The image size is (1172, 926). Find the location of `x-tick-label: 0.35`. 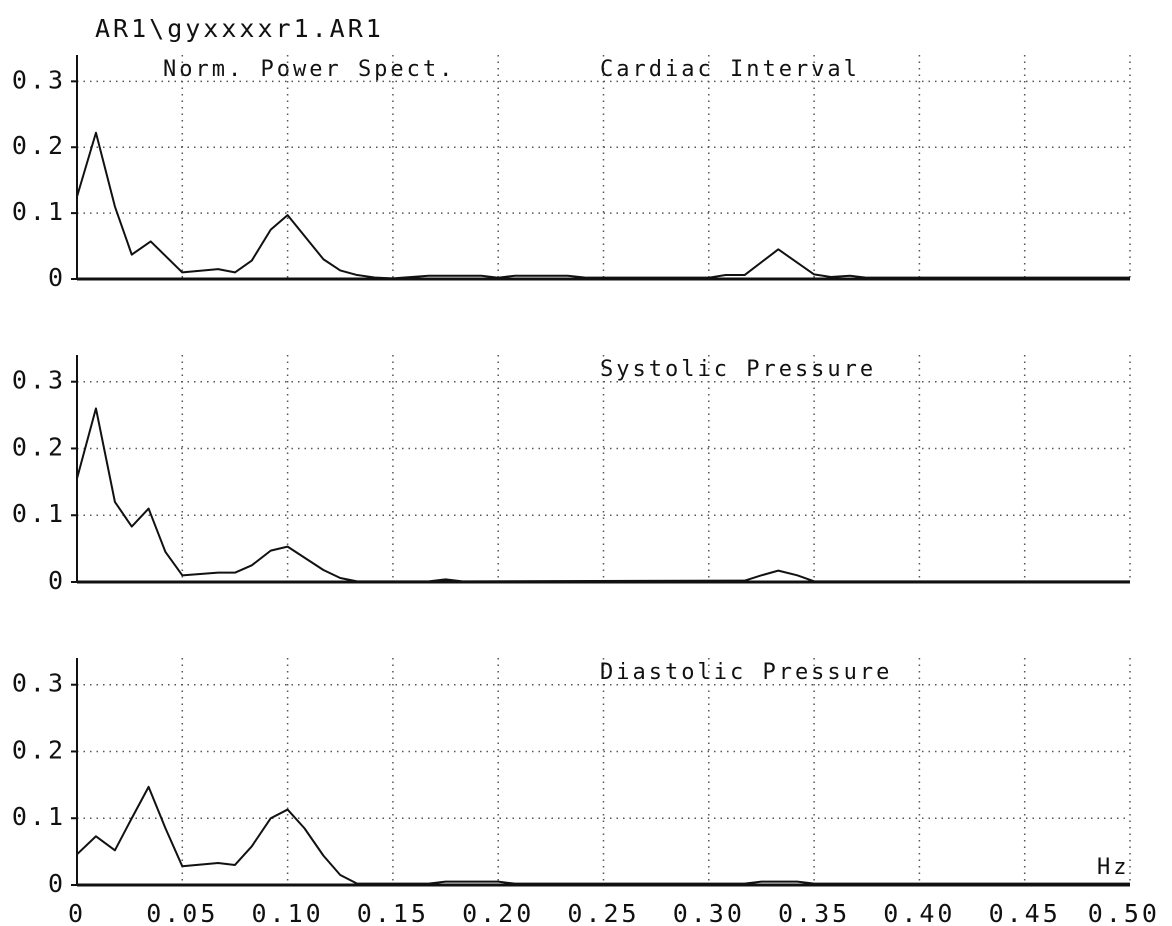

x-tick-label: 0.35 is located at coordinates (814, 912).